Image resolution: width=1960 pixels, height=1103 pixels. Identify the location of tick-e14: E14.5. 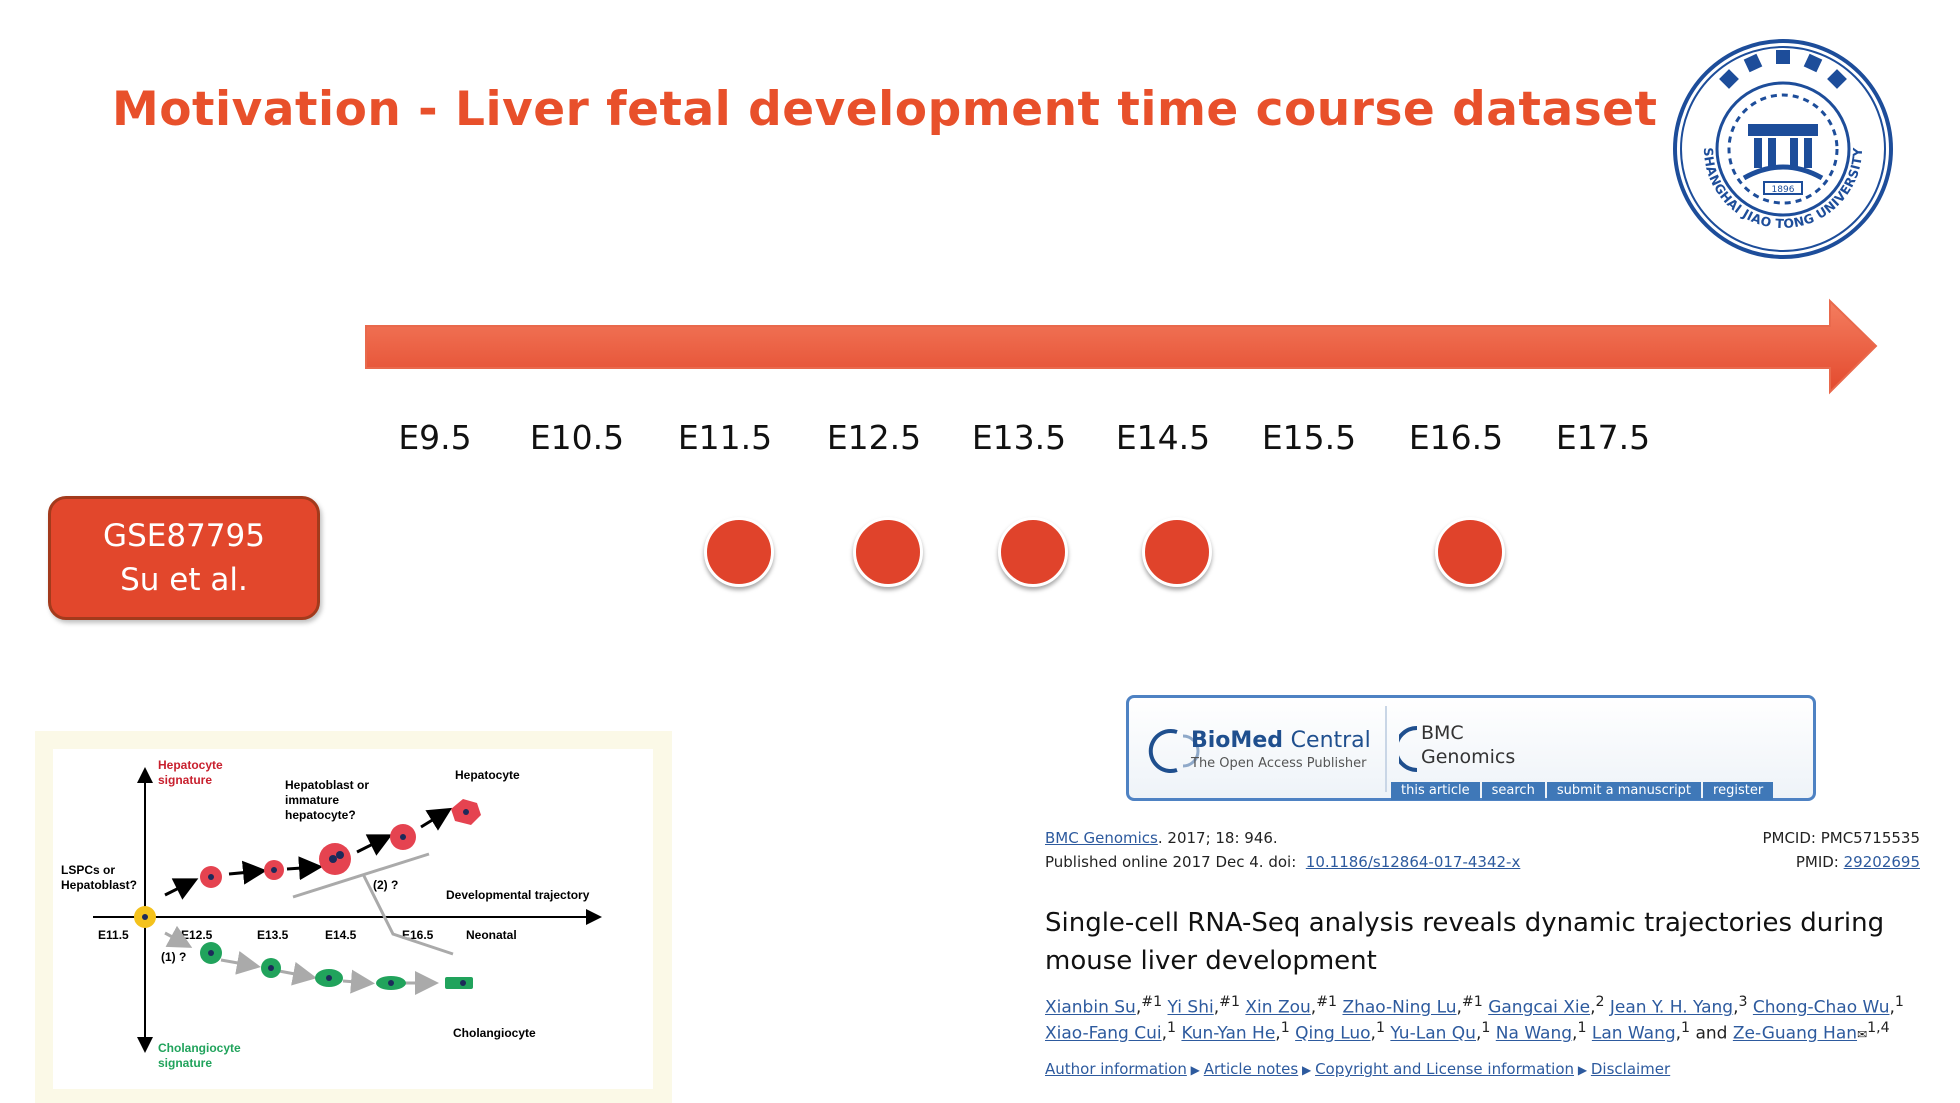
(341, 935).